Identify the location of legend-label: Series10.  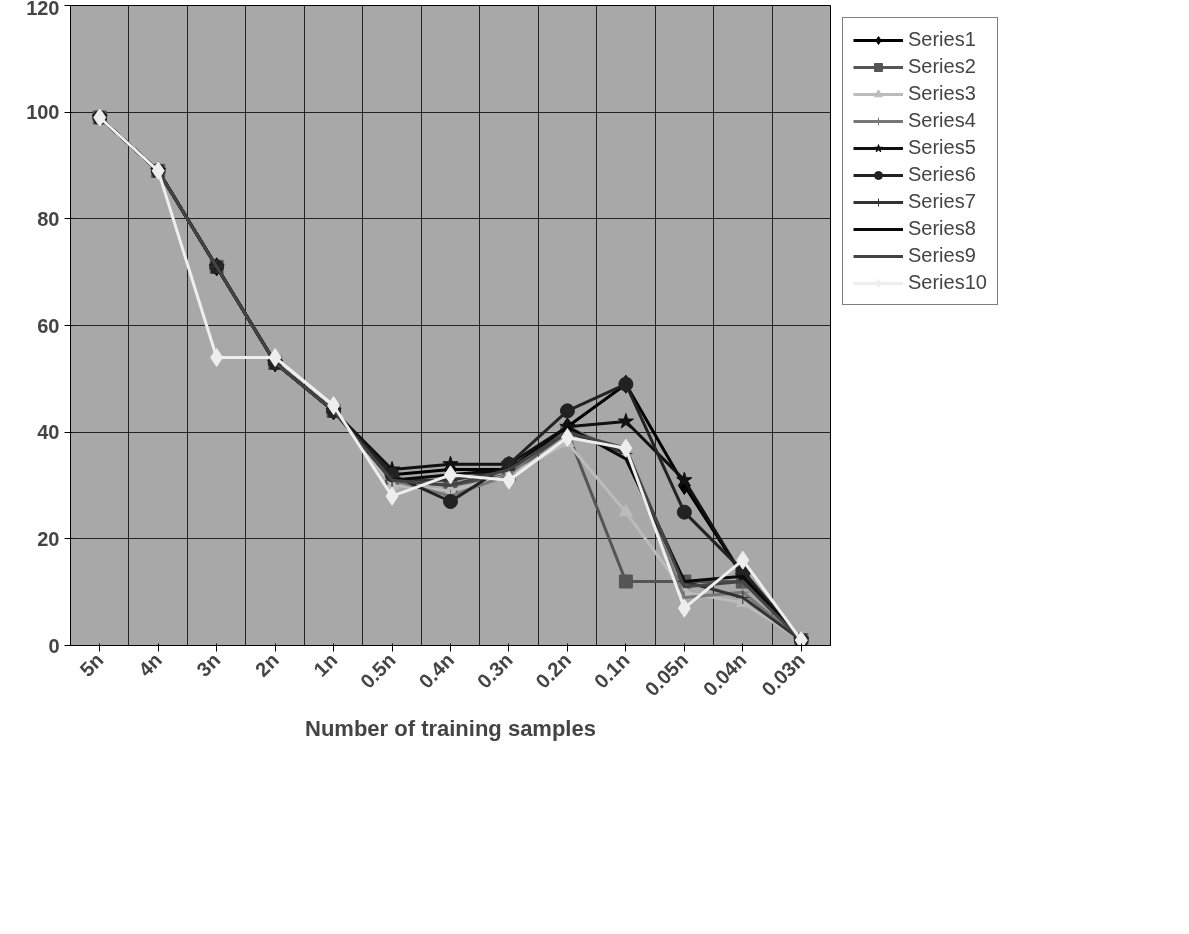
(947, 282).